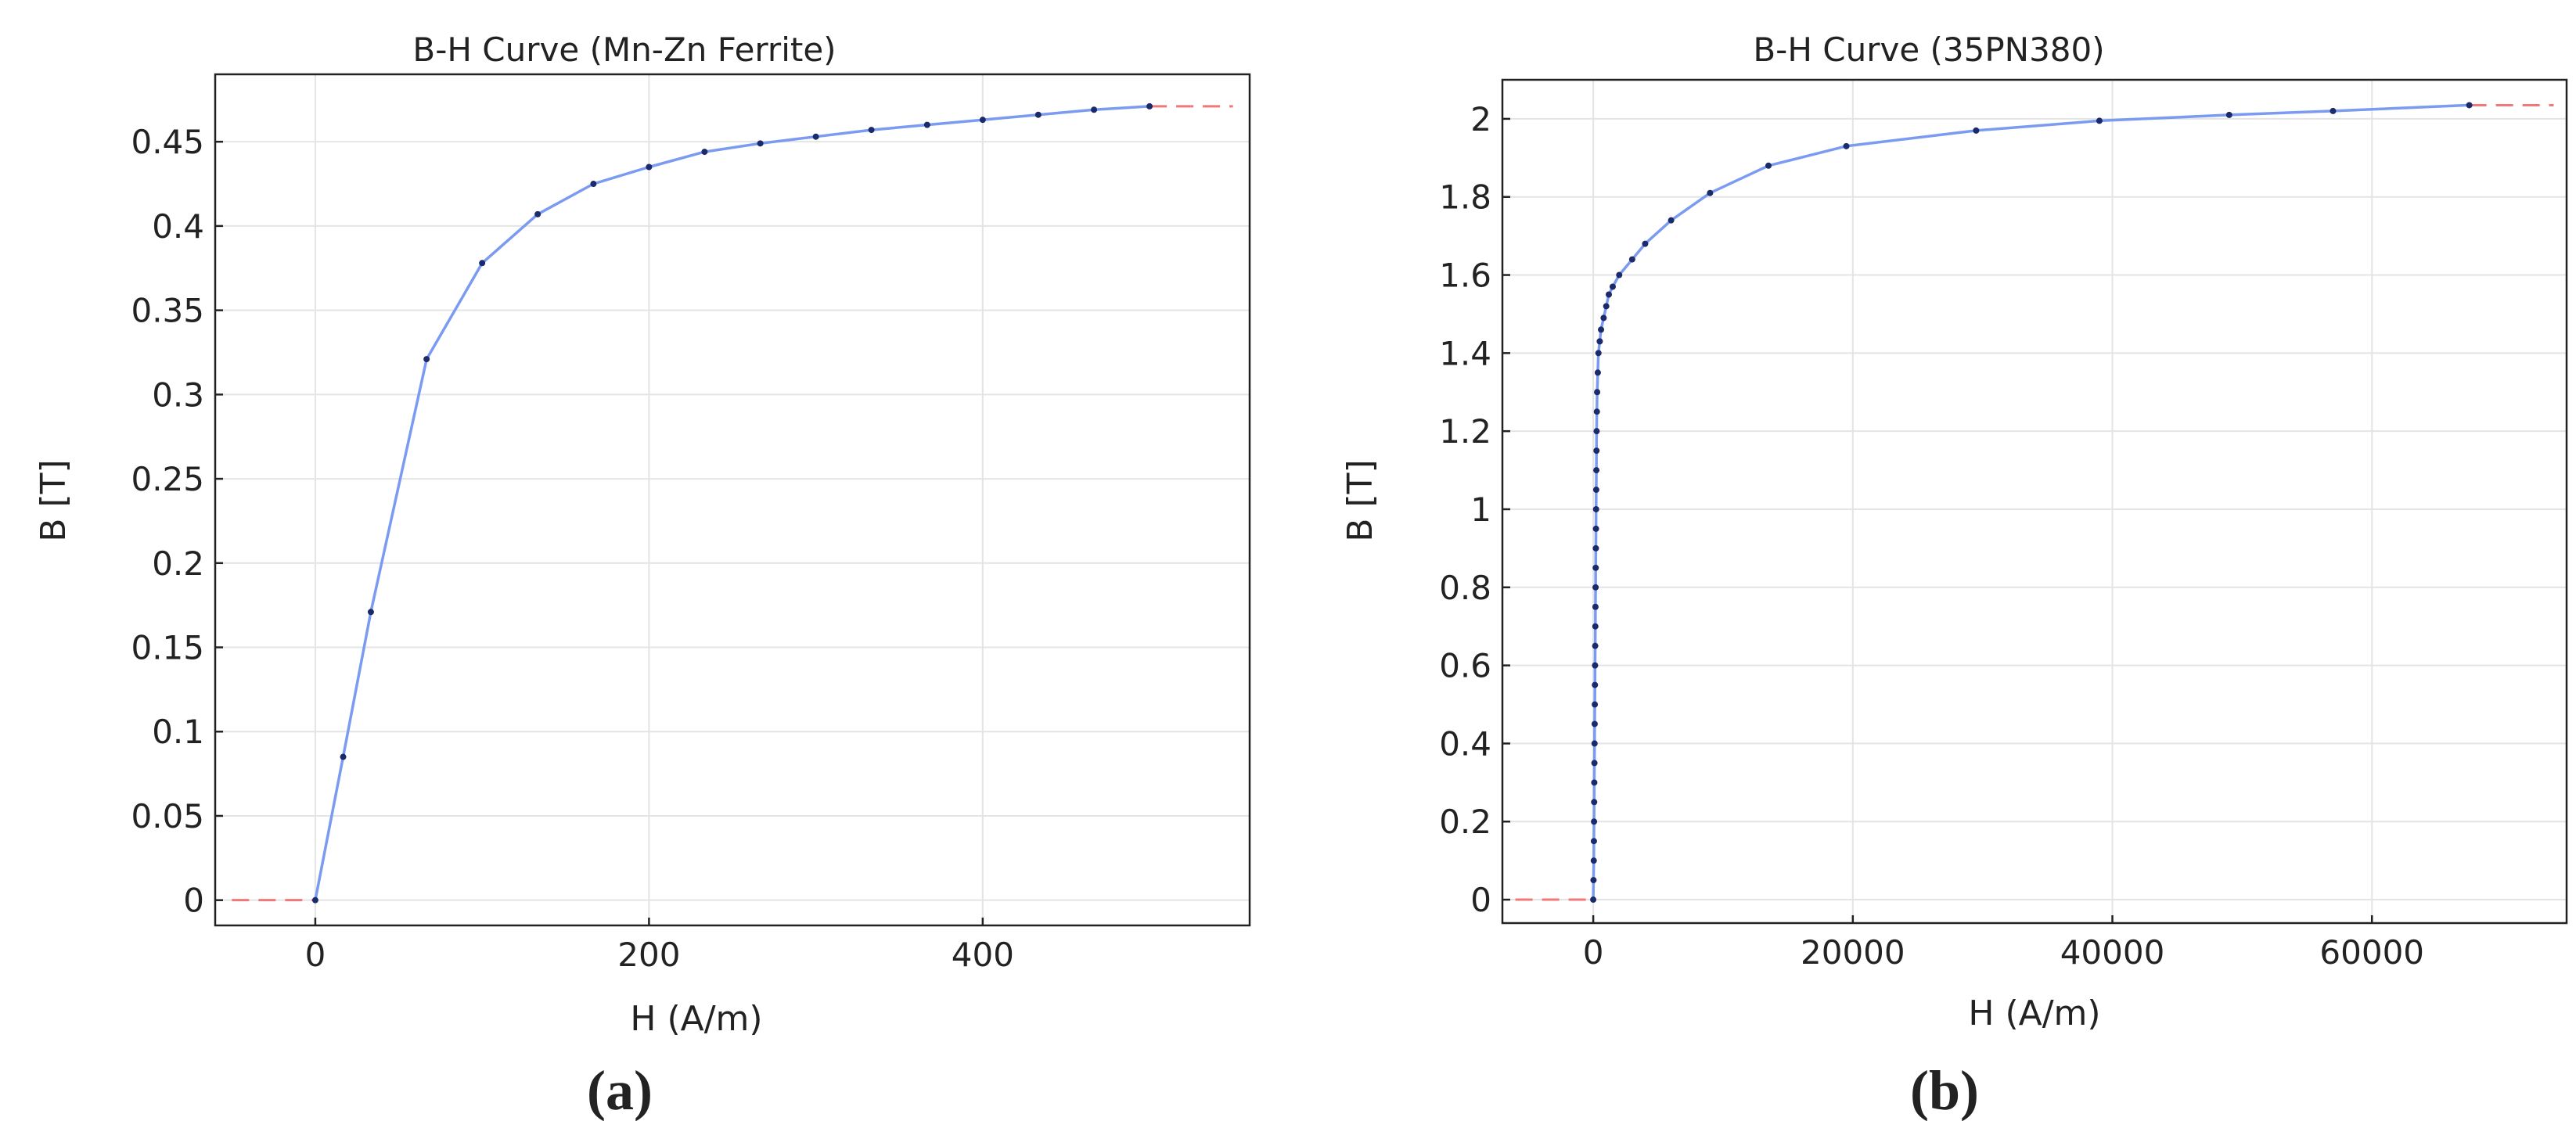 This screenshot has width=2576, height=1121. What do you see at coordinates (1465, 588) in the screenshot?
I see `y-tick-label: 0.8` at bounding box center [1465, 588].